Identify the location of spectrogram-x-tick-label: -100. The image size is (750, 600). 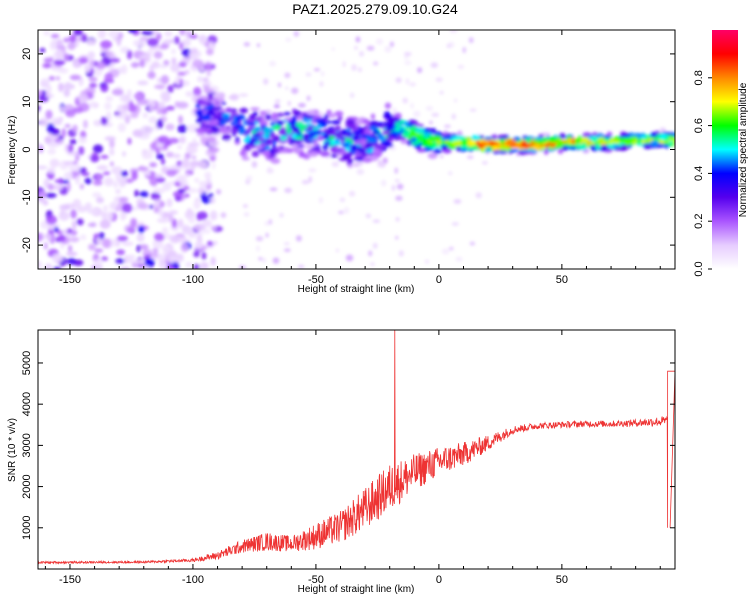
(193, 280).